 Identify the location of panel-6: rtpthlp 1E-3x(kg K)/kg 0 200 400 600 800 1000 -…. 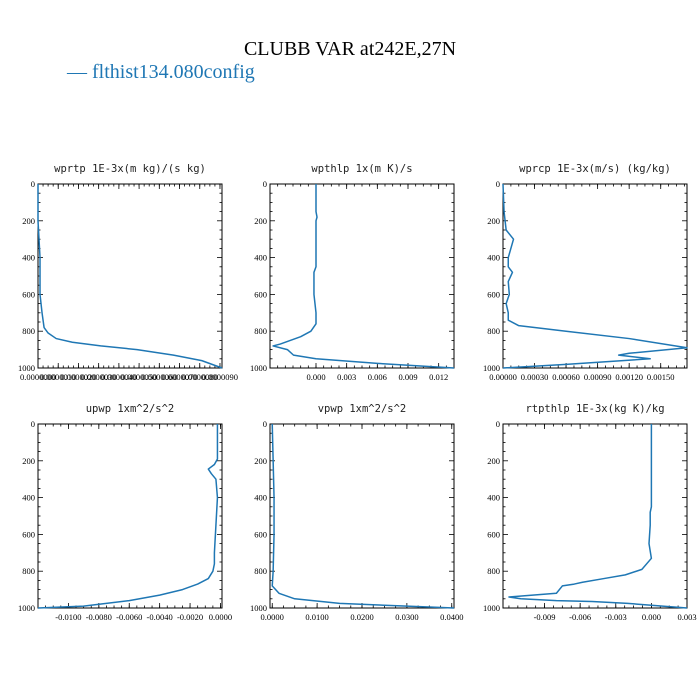
(590, 512).